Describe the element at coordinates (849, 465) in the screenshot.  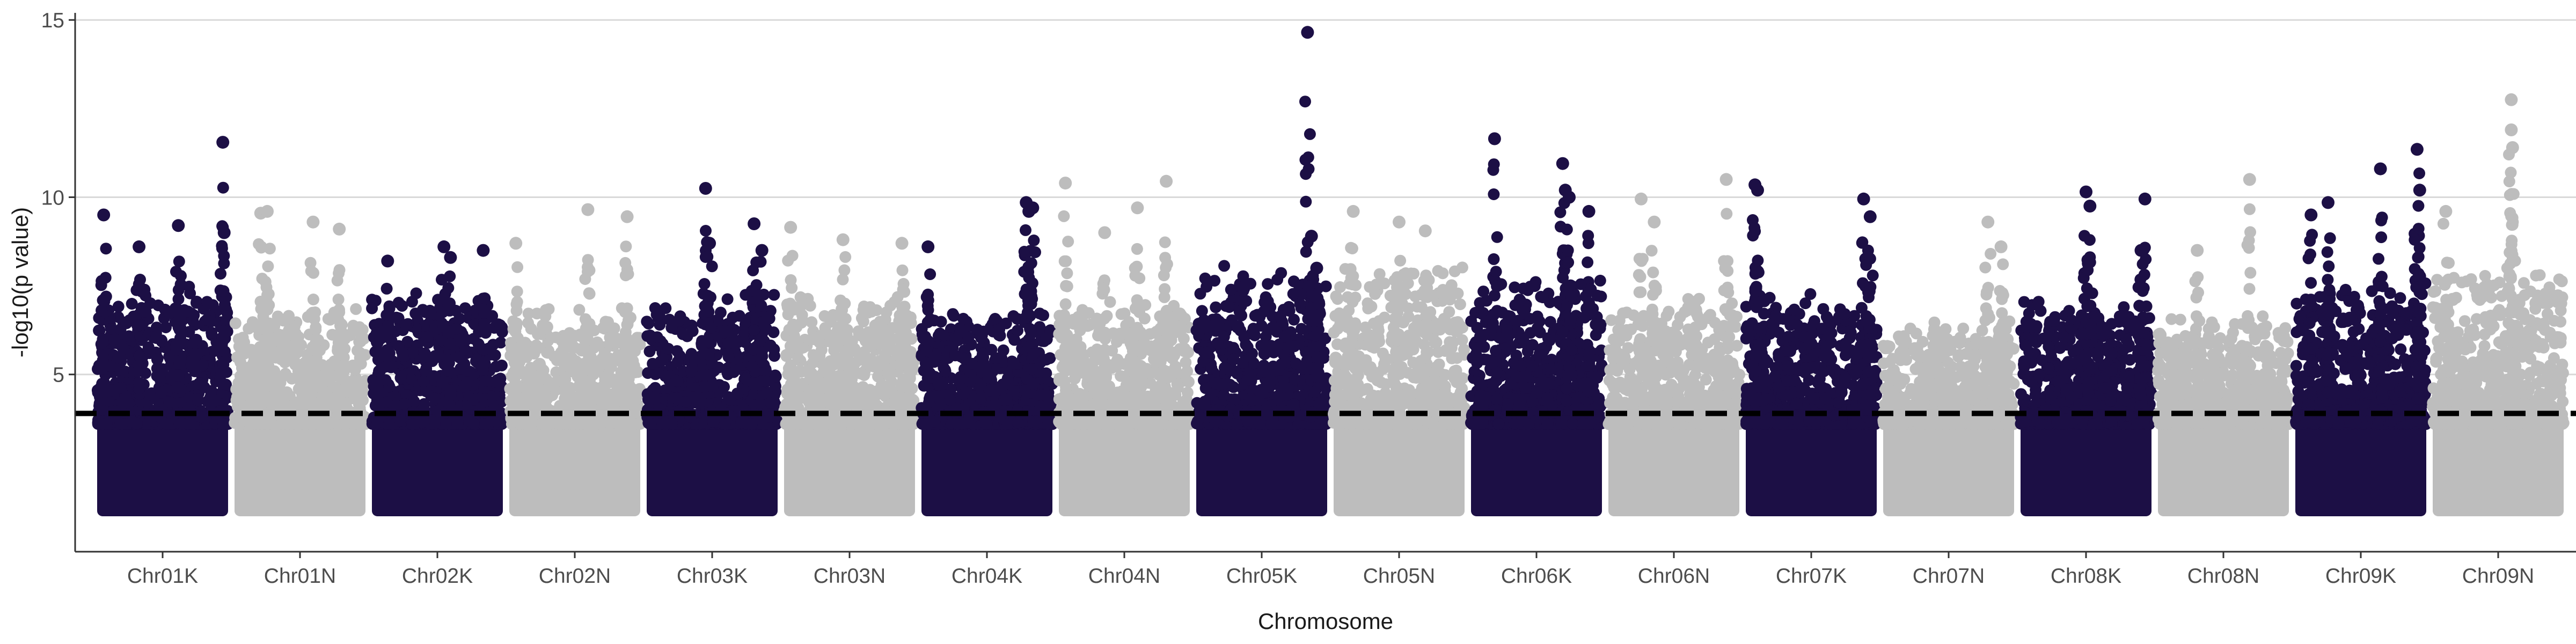
I see `dense-points-Chr03N` at that location.